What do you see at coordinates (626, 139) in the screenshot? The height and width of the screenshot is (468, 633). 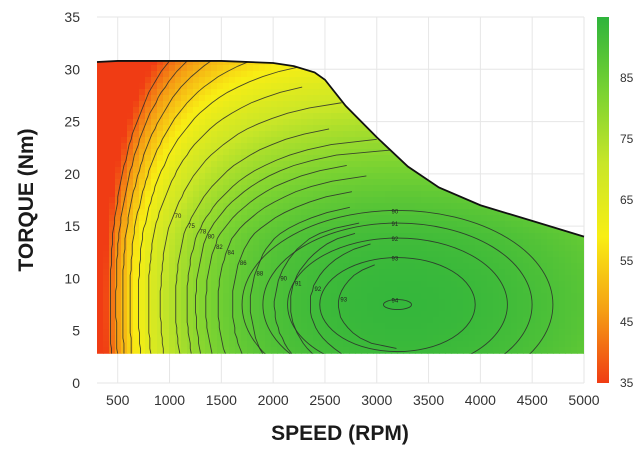 I see `colorbar-tick-label: 75` at bounding box center [626, 139].